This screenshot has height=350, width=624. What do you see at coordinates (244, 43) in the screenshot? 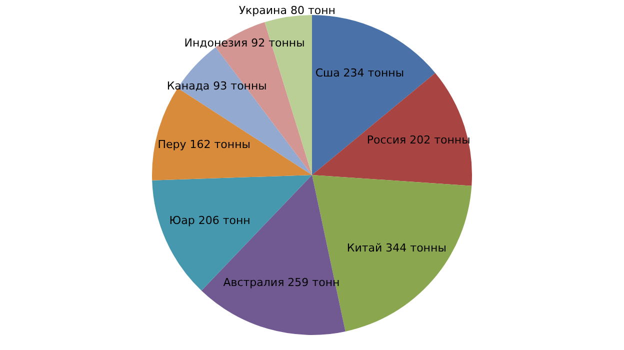
I see `slice-label: Индонезия 92 тонны` at bounding box center [244, 43].